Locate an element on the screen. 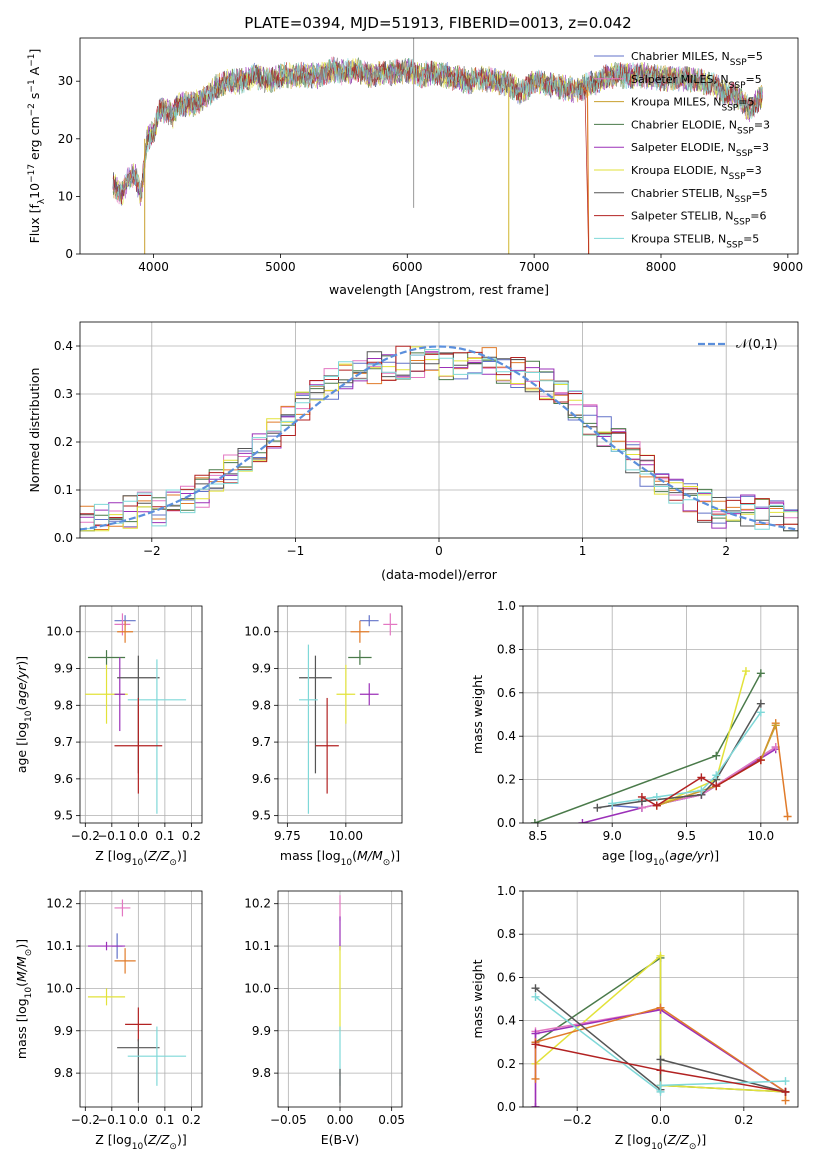 The height and width of the screenshot is (1170, 819). weight-line-chabrier-miles is located at coordinates (694, 777).